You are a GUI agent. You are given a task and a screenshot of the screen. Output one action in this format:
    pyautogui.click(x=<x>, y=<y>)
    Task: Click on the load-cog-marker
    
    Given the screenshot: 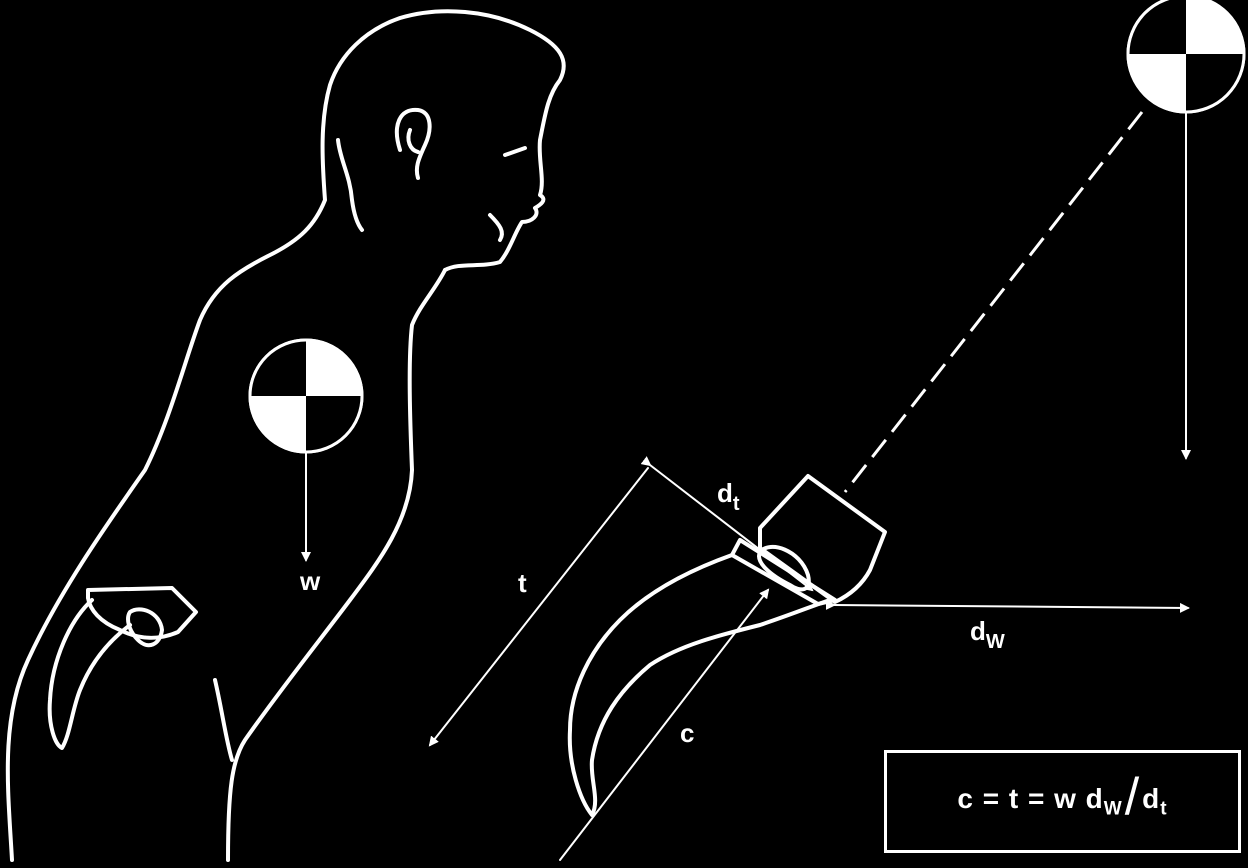 What is the action you would take?
    pyautogui.click(x=1186, y=57)
    